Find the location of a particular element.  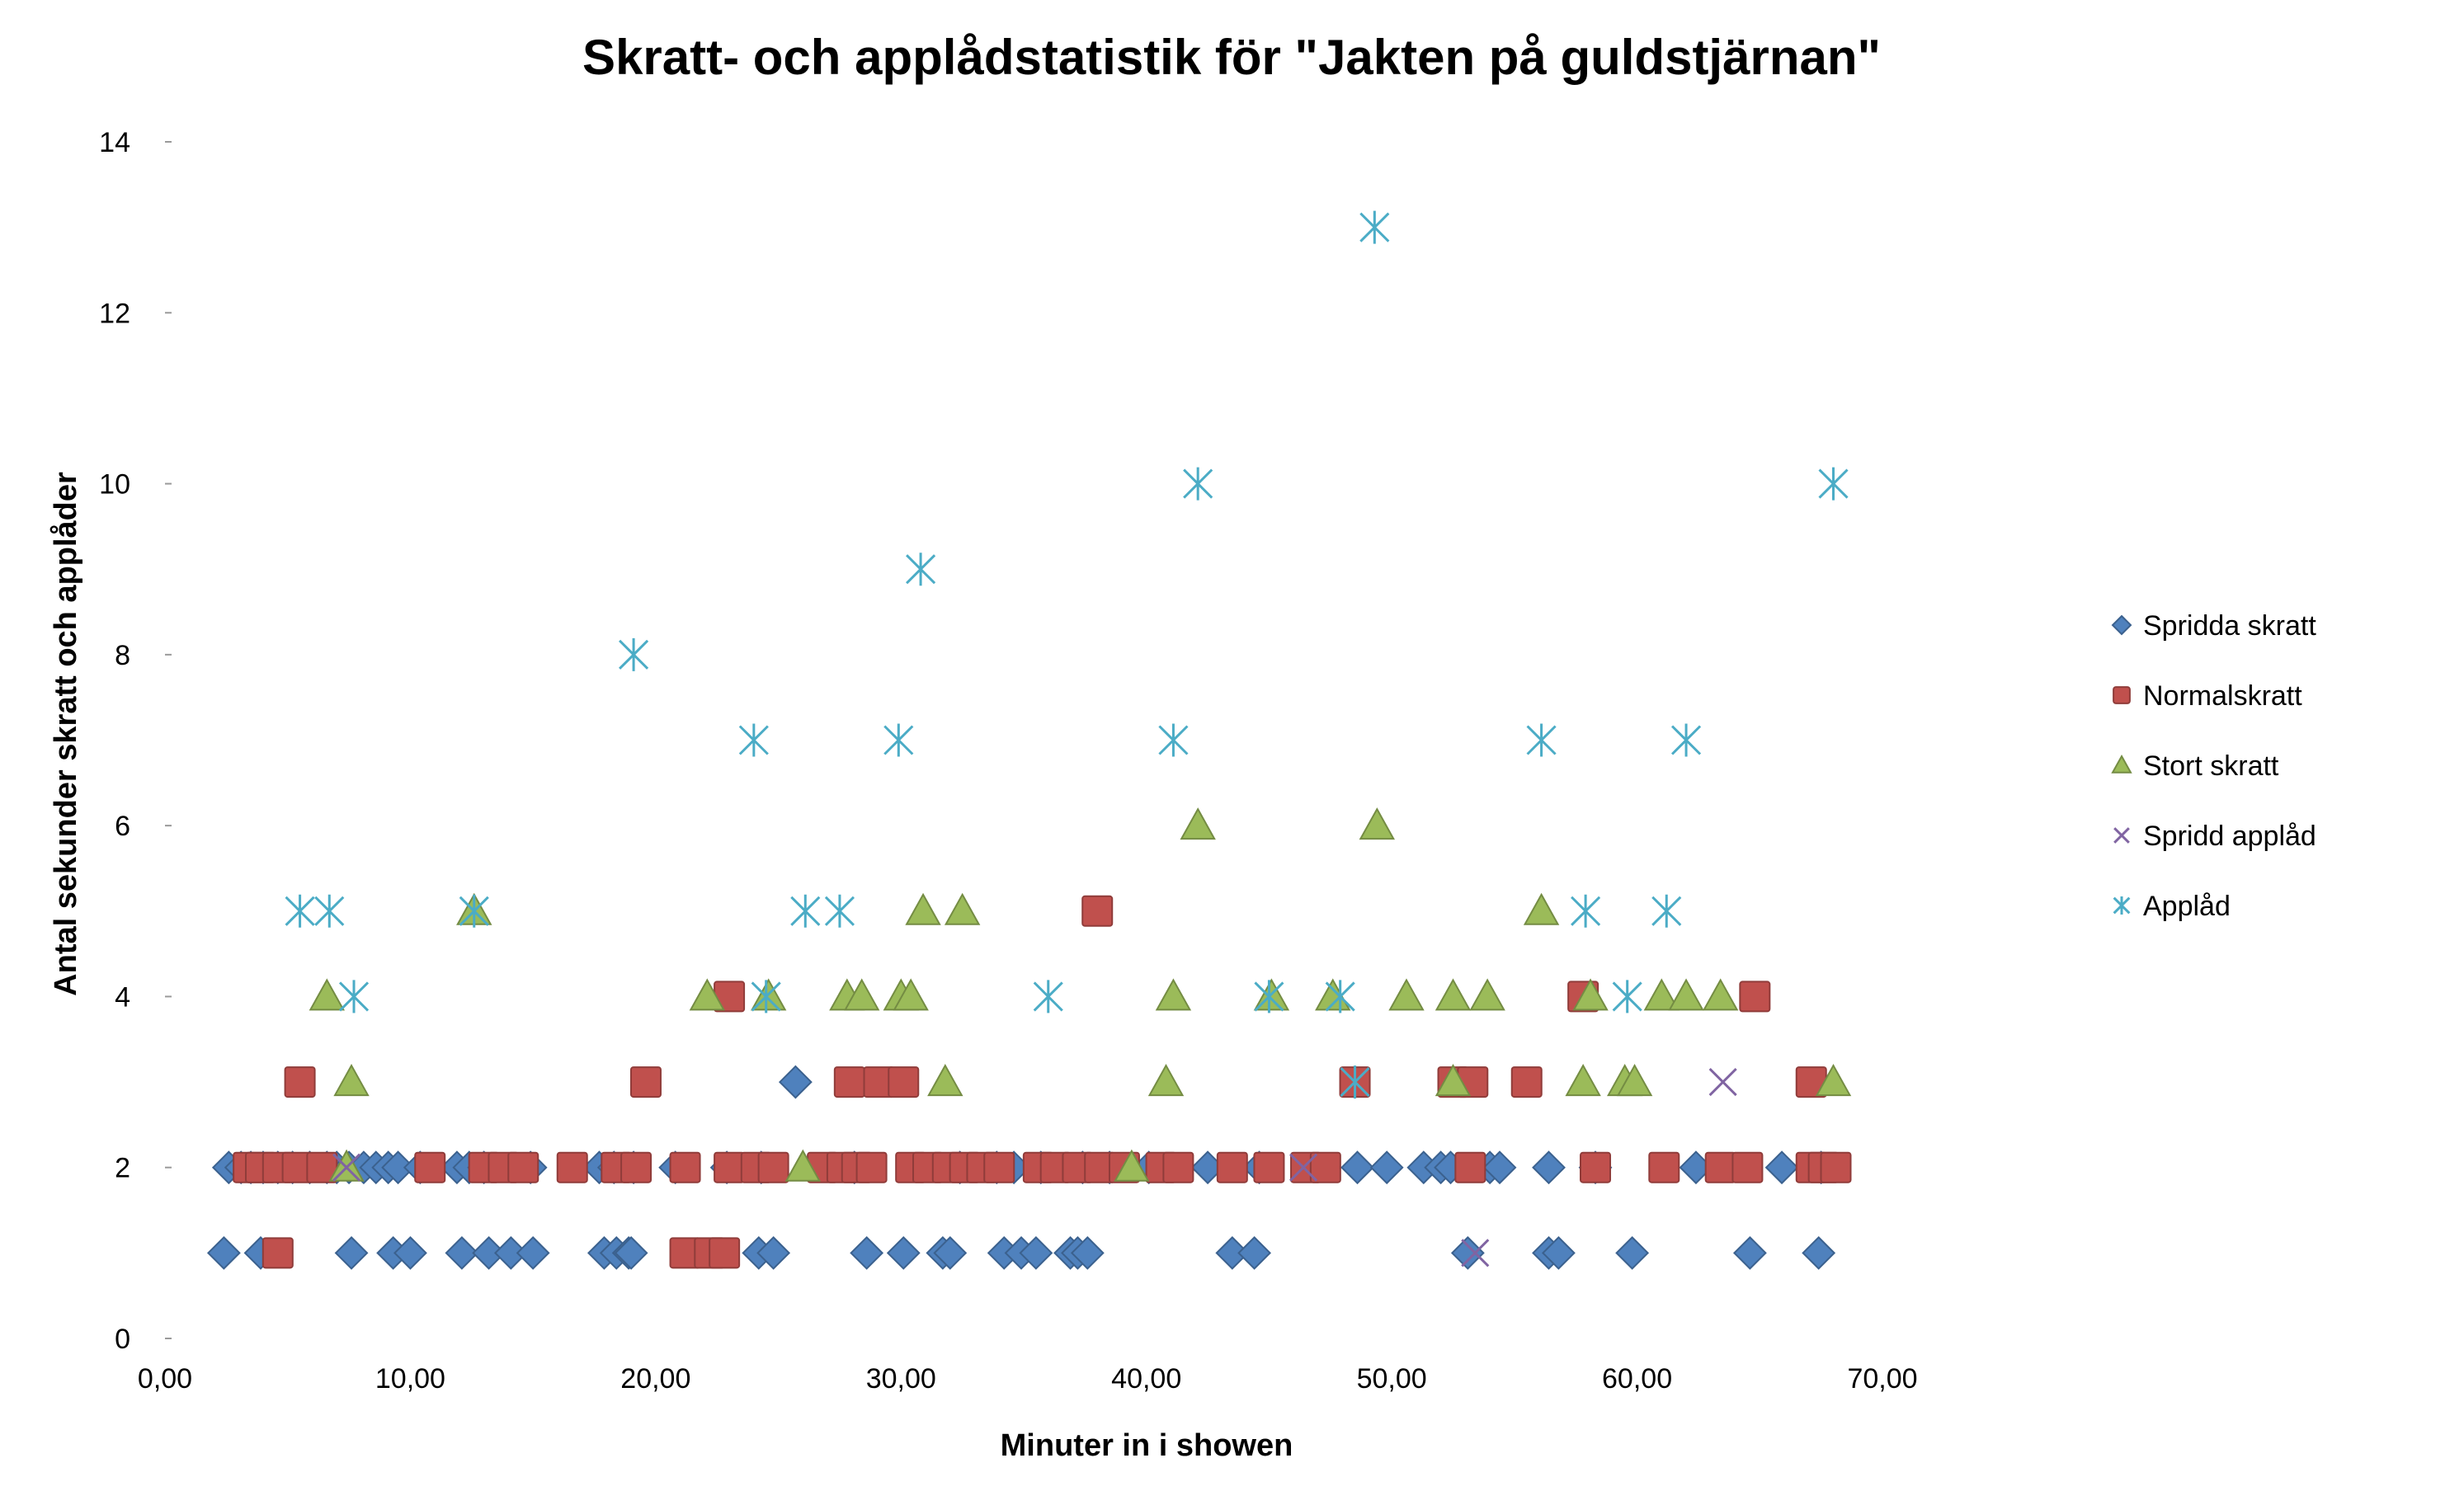

series-x is located at coordinates (1034, 1168).